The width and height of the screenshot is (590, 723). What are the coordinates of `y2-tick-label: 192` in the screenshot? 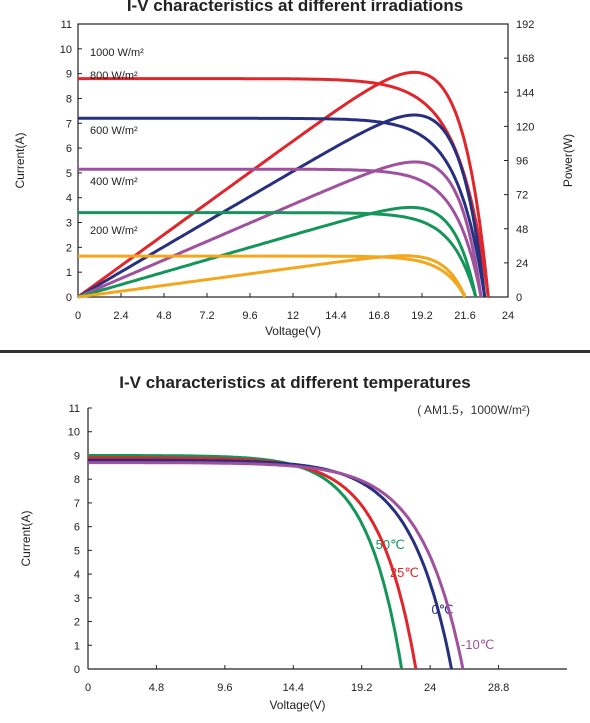 It's located at (525, 25).